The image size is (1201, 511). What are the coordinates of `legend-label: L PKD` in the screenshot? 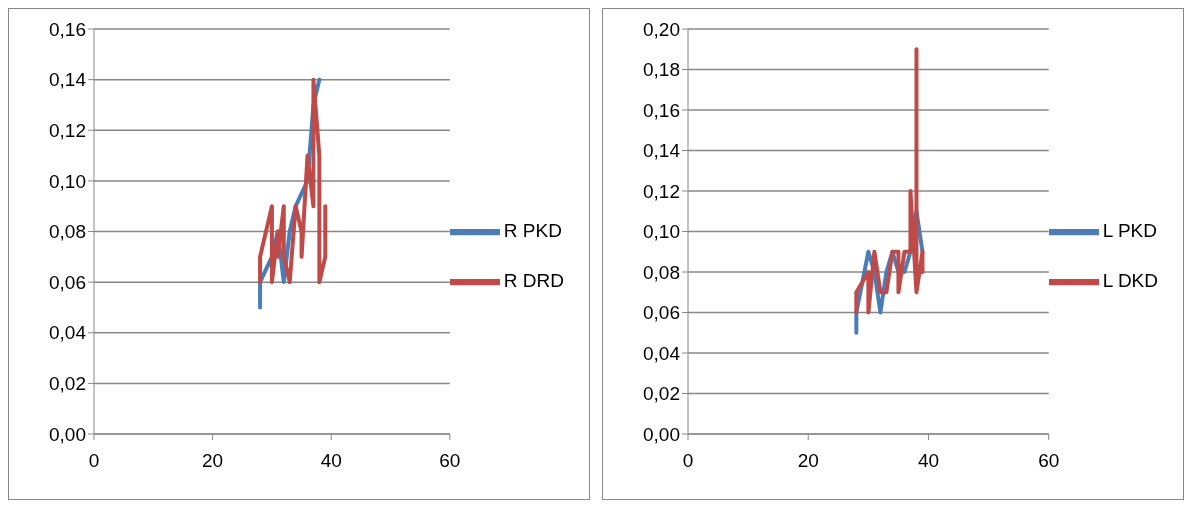 It's located at (1129, 230).